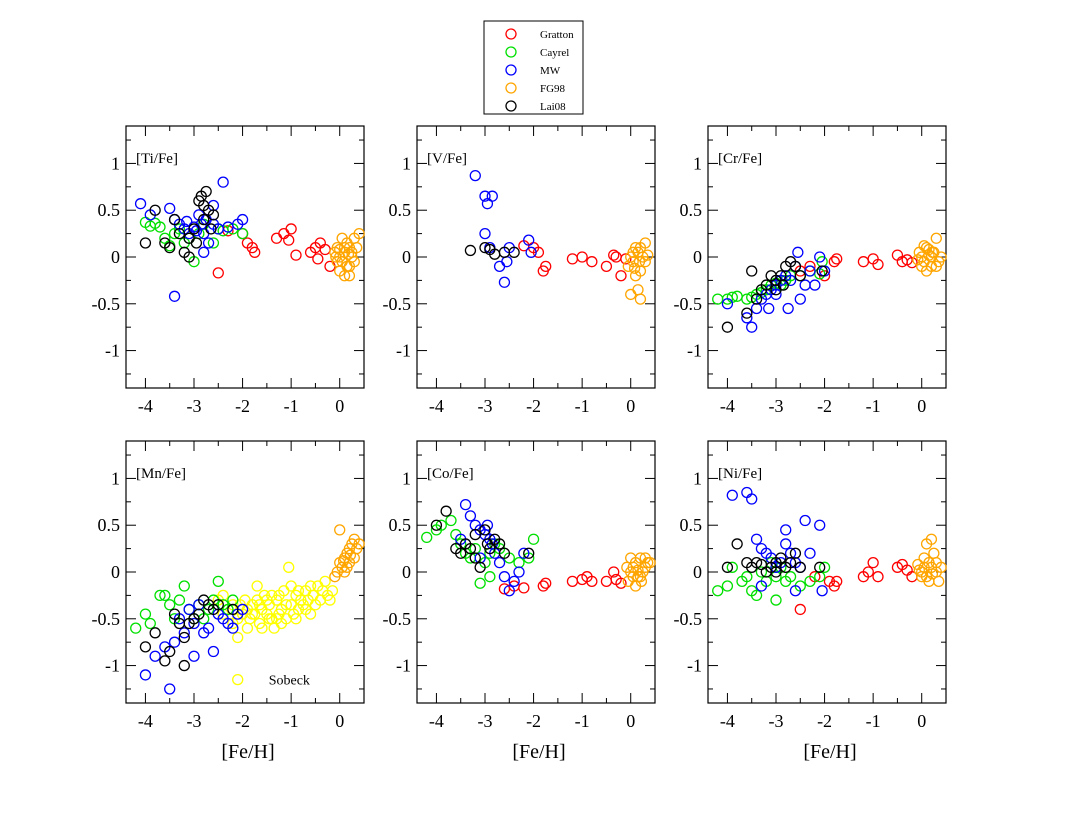  I want to click on panel-co-fe: -4 -3 -2 -1 0 1 0.5 0 -0.5 -1 [Co/Fe] [Fe/H], so click(519, 601).